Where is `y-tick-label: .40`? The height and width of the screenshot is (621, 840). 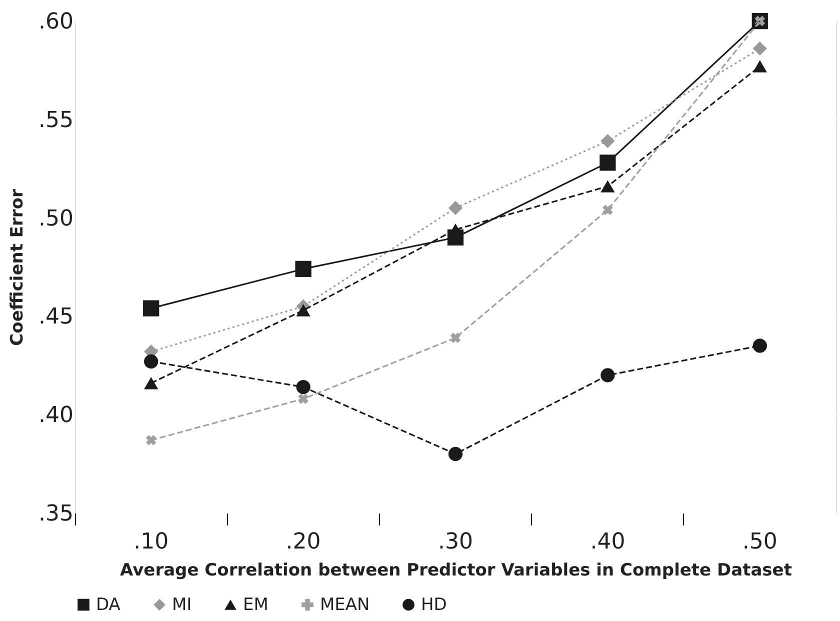
y-tick-label: .40 is located at coordinates (56, 415).